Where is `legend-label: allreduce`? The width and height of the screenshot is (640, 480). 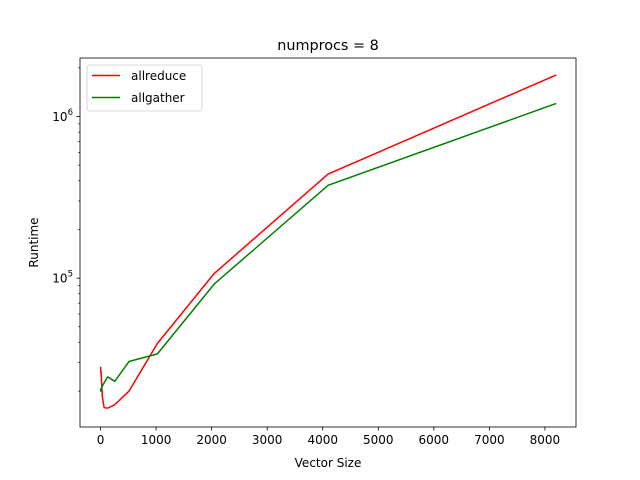
legend-label: allreduce is located at coordinates (158, 76).